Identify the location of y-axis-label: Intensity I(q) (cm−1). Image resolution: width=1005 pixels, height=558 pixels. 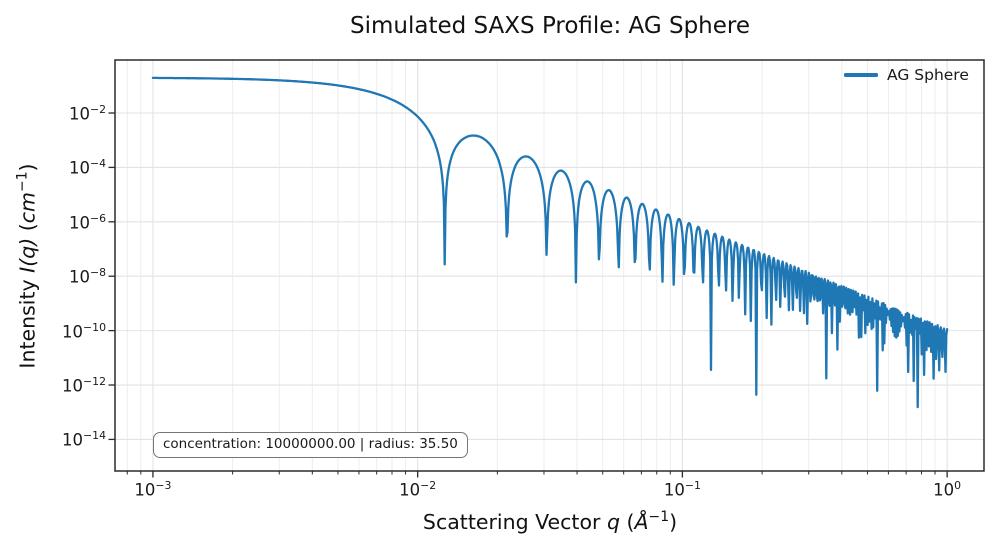
(27, 266).